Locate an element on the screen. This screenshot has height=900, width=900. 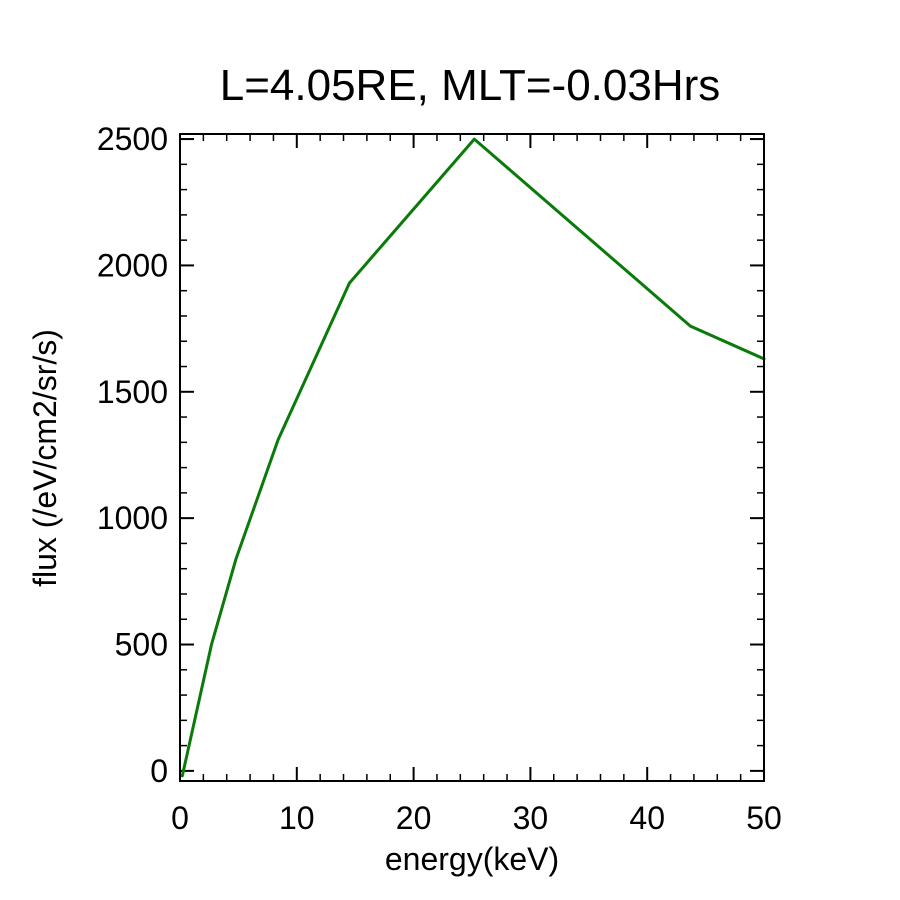
y-tick-label: 500 is located at coordinates (141, 645).